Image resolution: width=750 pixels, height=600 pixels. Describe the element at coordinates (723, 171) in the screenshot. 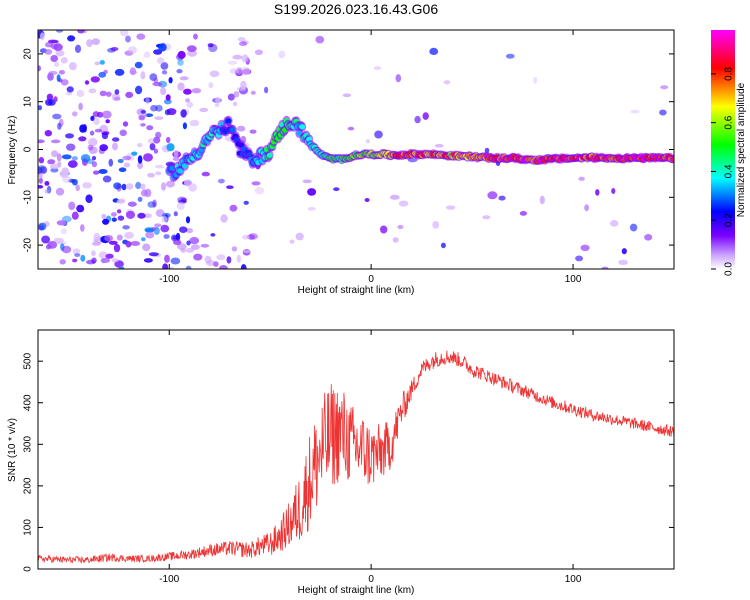

I see `colorbar-ticks: 0.0 0.2 0.4 0.6 0.8` at that location.